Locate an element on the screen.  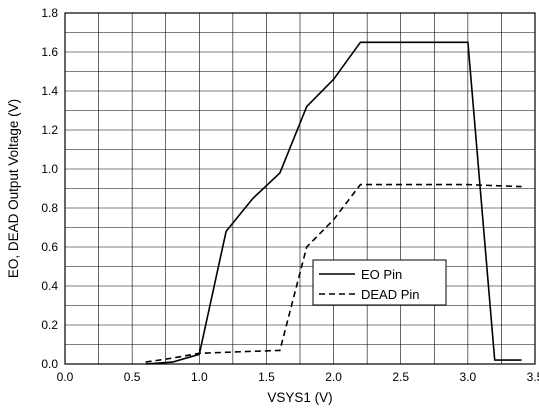
y-tick-labels: 0.0 0.2 0.4 0.6 0.8 1.0 1.2 1.4 1.6 1.8 is located at coordinates (49, 188).